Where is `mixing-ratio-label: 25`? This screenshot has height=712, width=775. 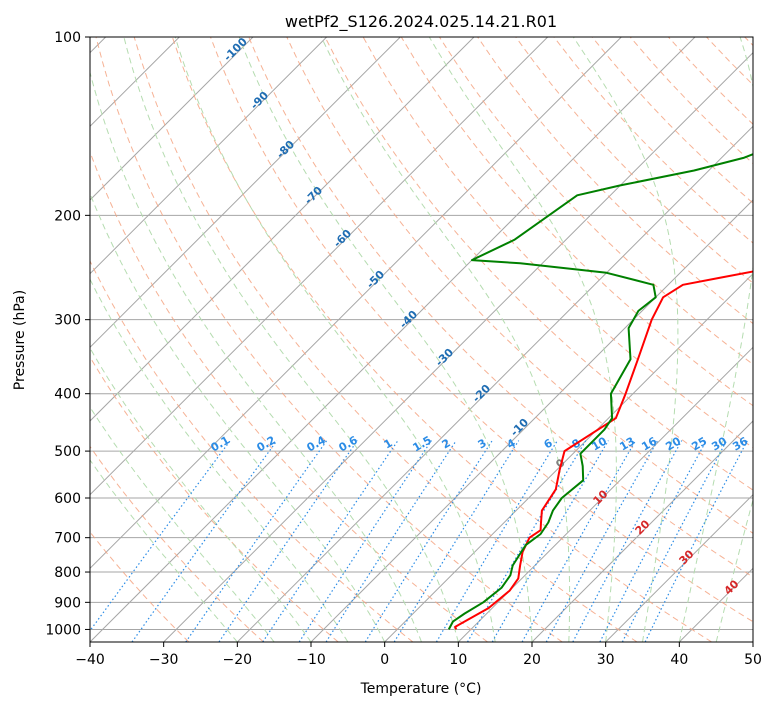 mixing-ratio-label: 25 is located at coordinates (699, 444).